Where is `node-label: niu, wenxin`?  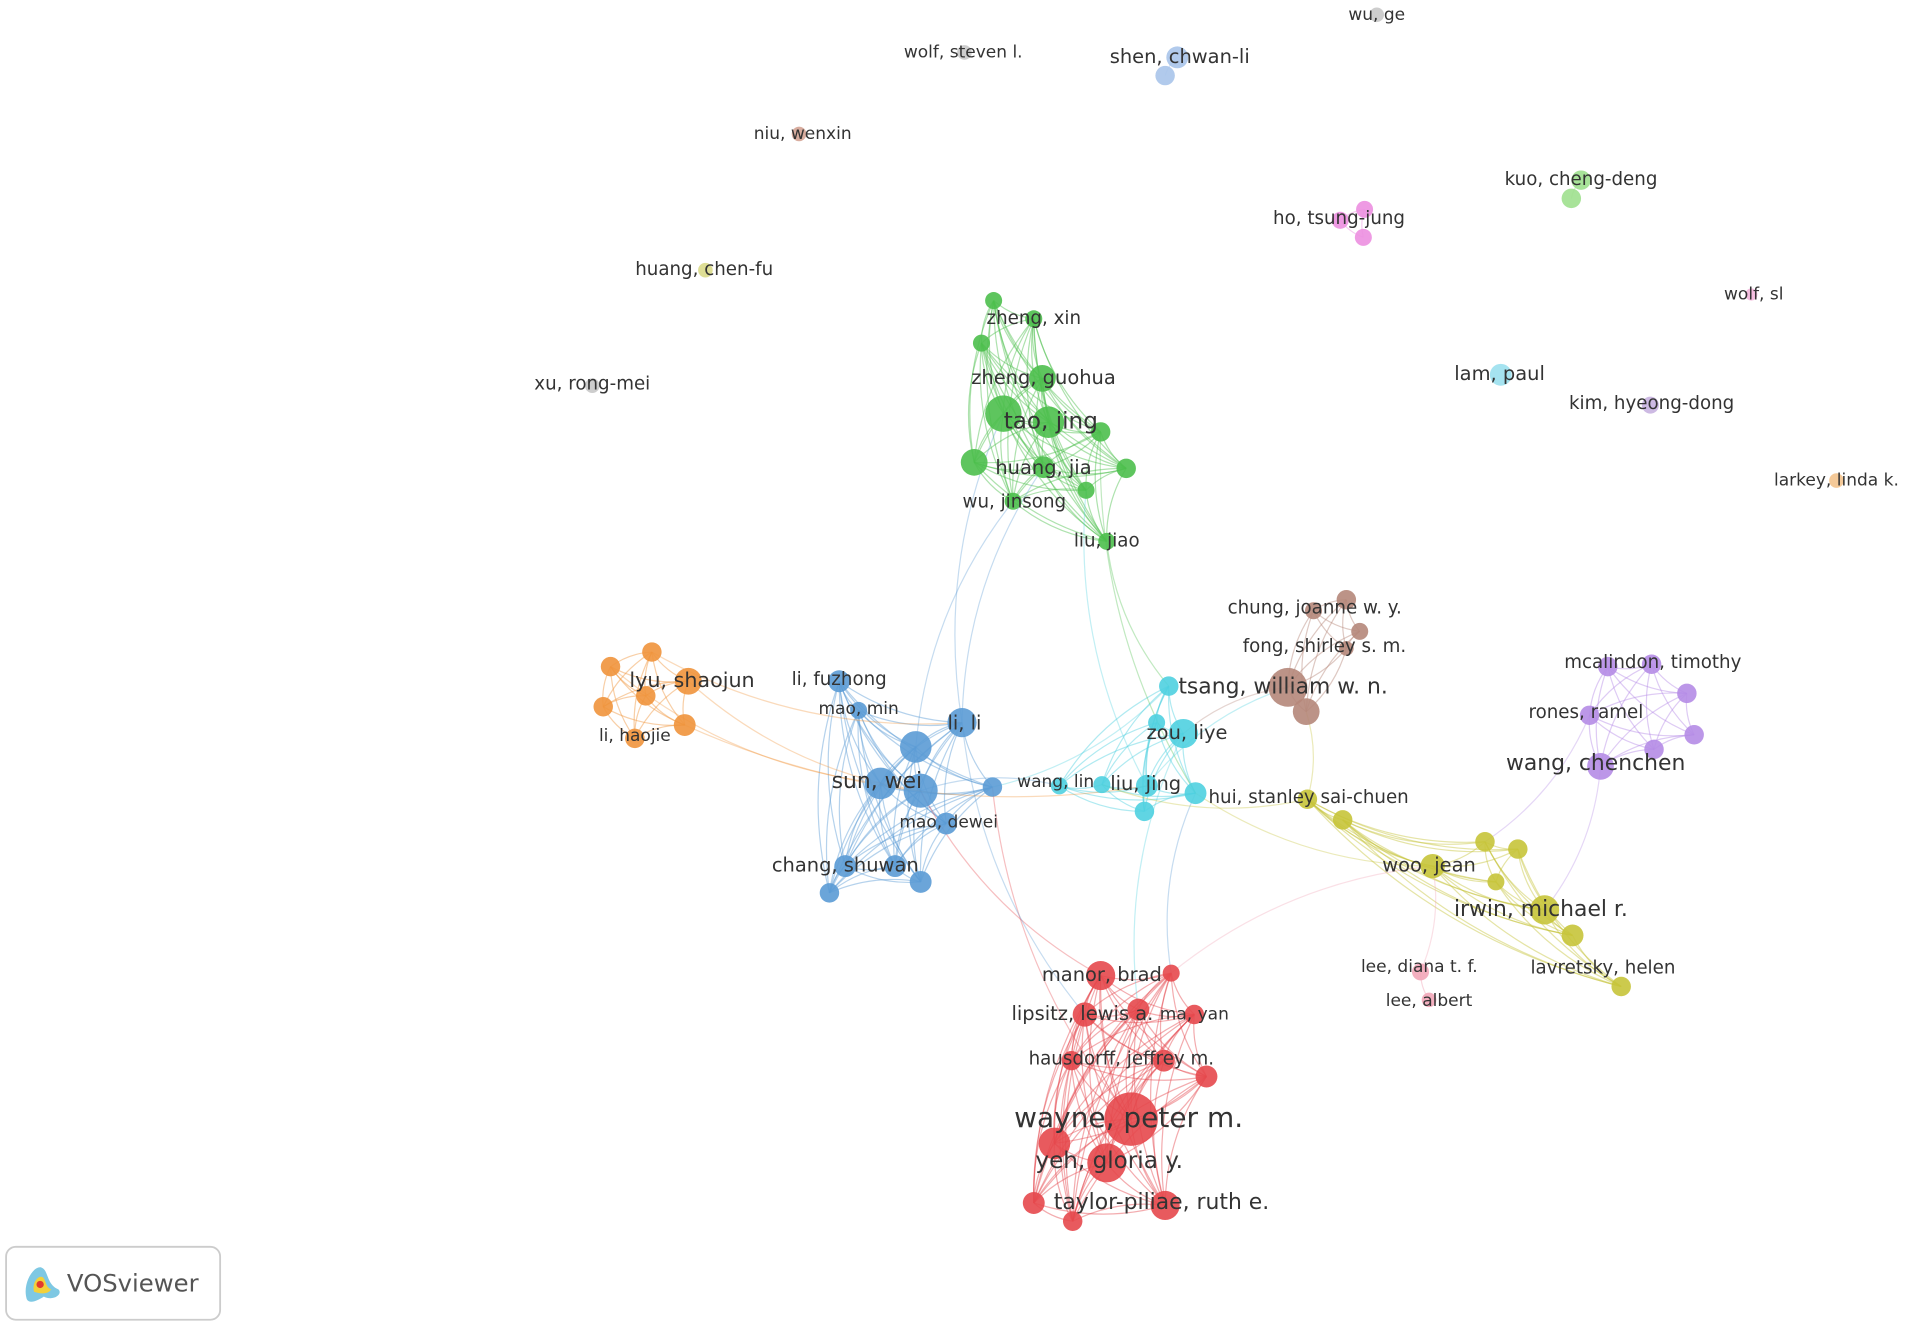
node-label: niu, wenxin is located at coordinates (803, 134).